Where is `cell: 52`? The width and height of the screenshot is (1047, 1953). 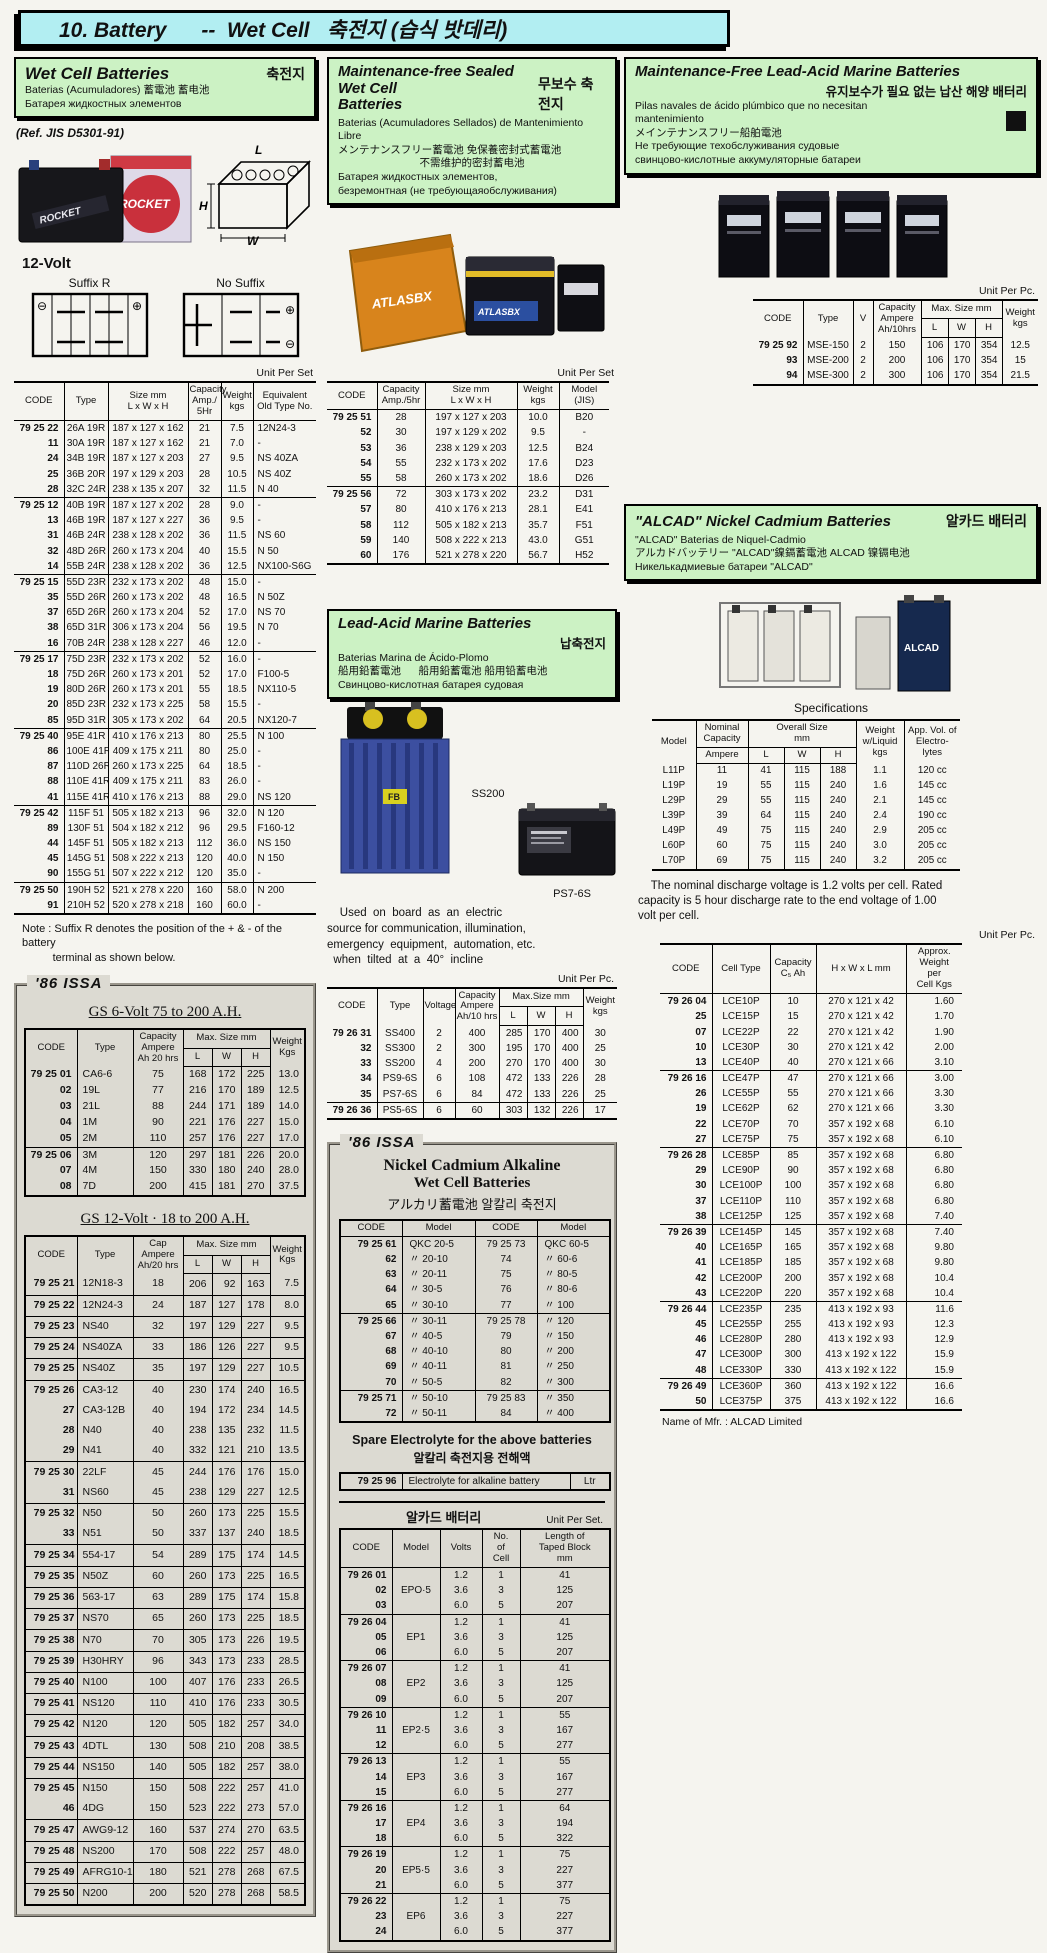
cell: 52 is located at coordinates (204, 613).